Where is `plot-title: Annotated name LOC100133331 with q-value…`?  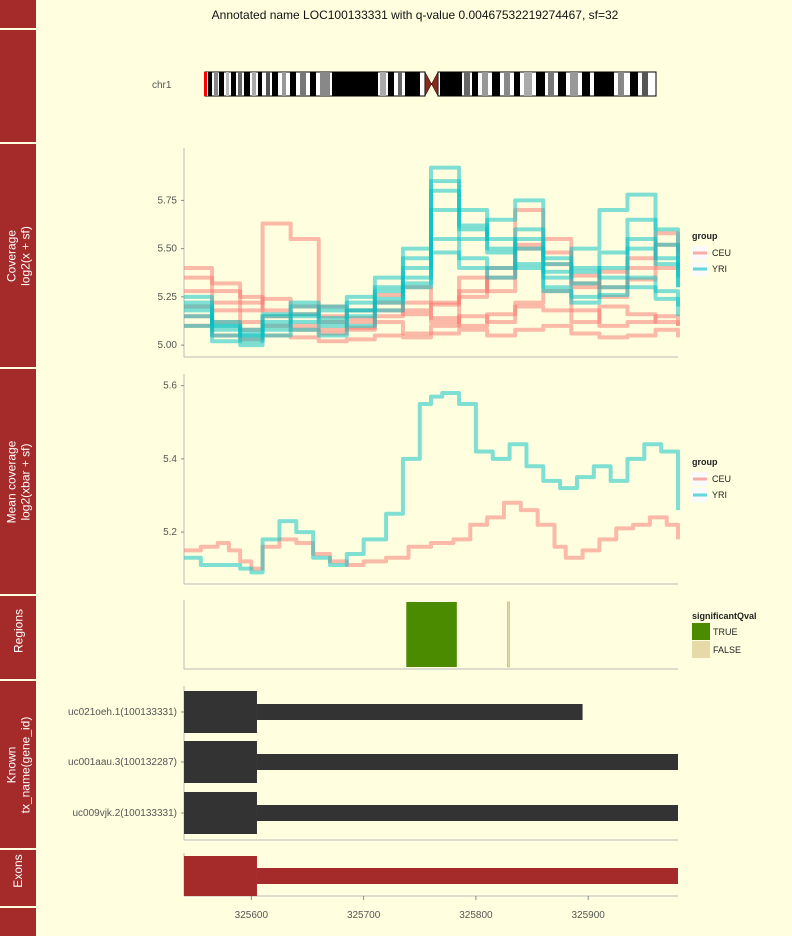 plot-title: Annotated name LOC100133331 with q-value… is located at coordinates (415, 15).